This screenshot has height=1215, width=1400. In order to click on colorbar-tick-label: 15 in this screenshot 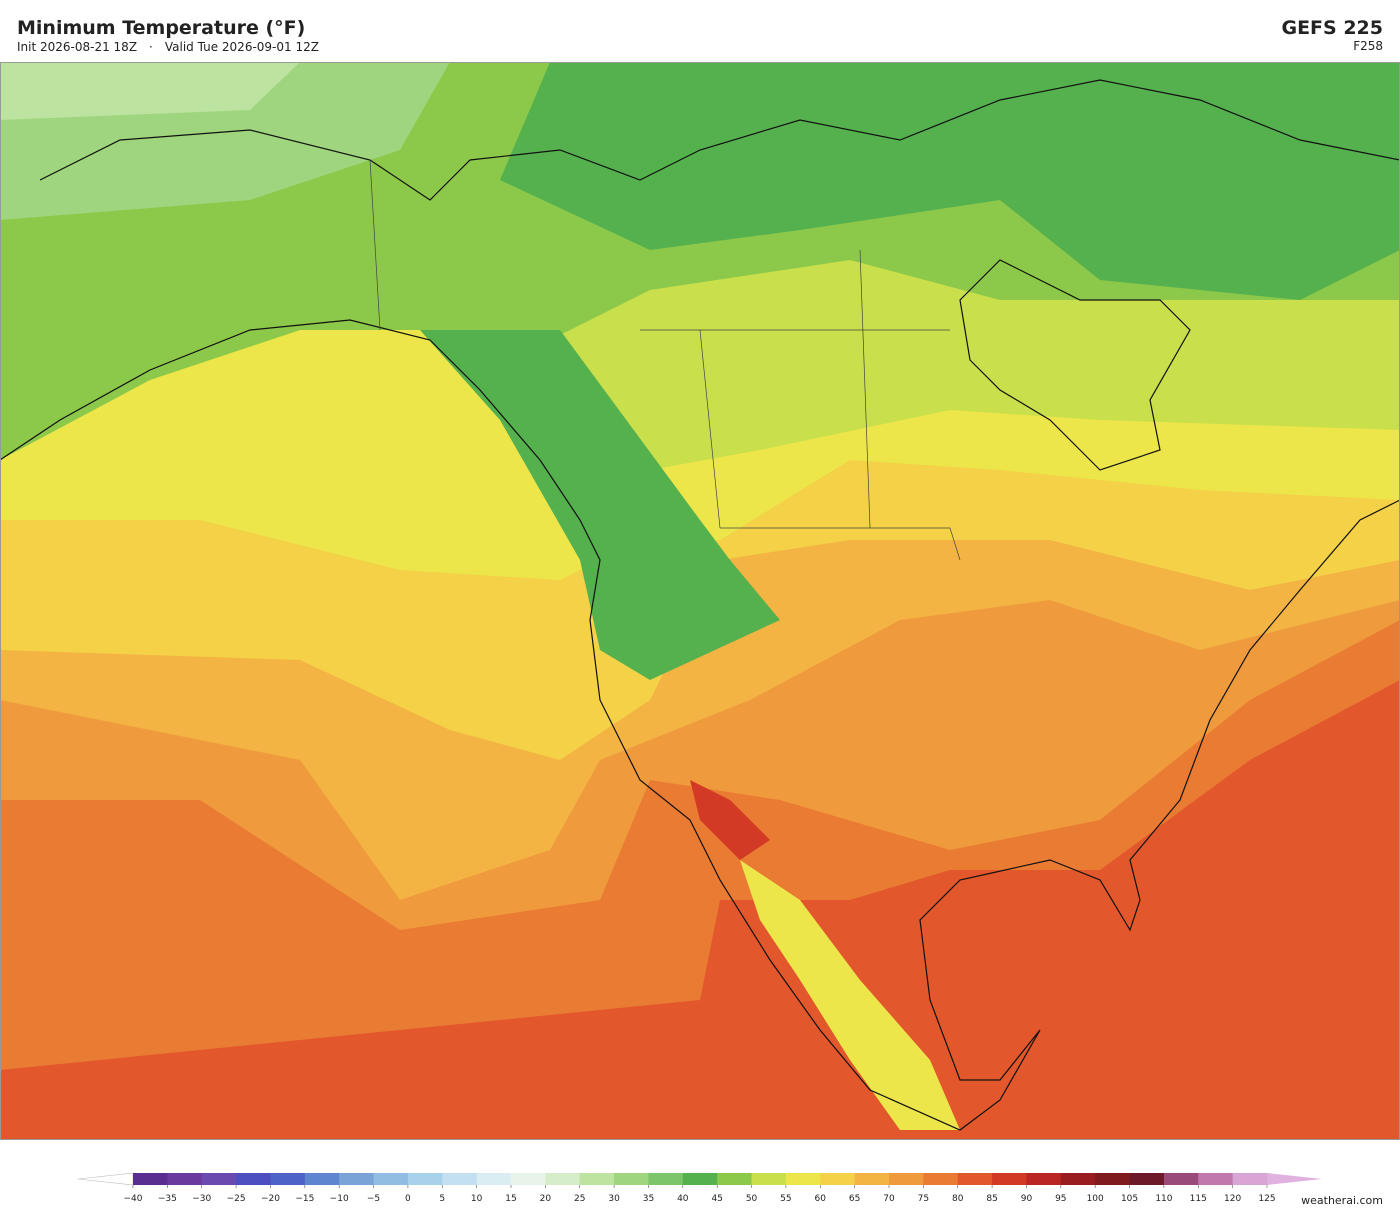, I will do `click(510, 1199)`.